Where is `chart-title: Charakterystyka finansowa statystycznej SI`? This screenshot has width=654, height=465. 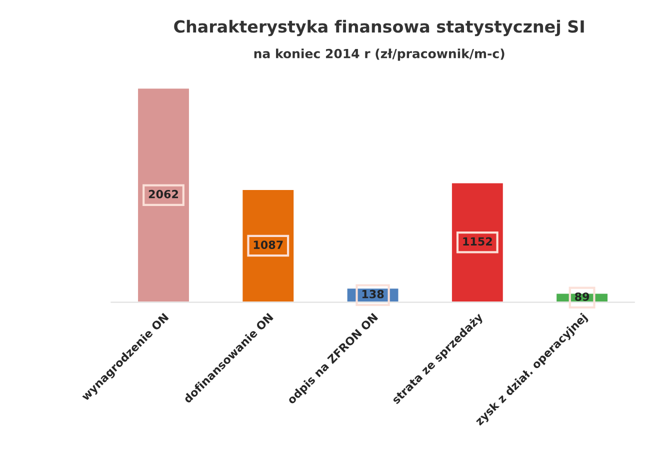
chart-title: Charakterystyka finansowa statystycznej SI is located at coordinates (379, 28).